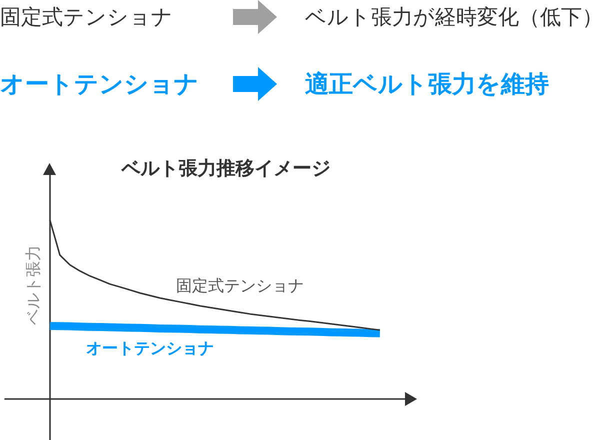  What do you see at coordinates (86, 16) in the screenshot?
I see `text: 固定式テンショナ` at bounding box center [86, 16].